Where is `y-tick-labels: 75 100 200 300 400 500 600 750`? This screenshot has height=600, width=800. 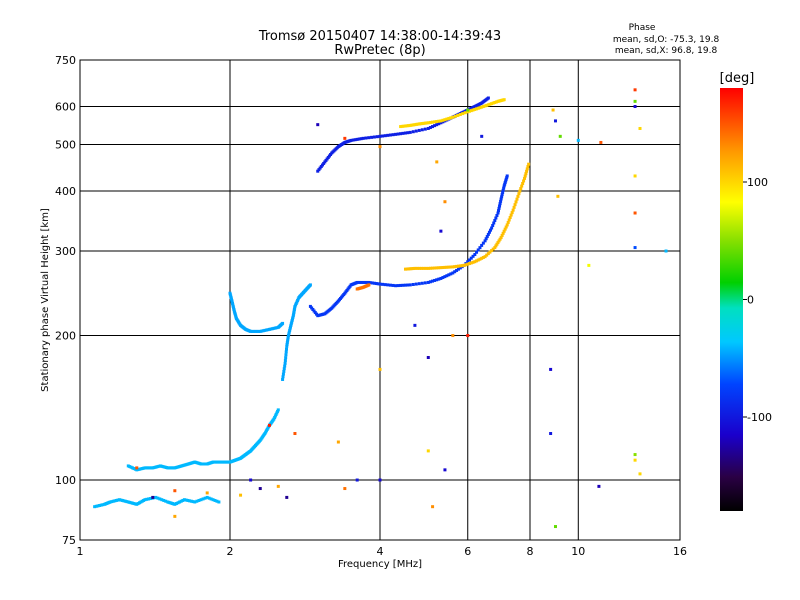 y-tick-labels: 75 100 200 300 400 500 600 750 is located at coordinates (65, 300).